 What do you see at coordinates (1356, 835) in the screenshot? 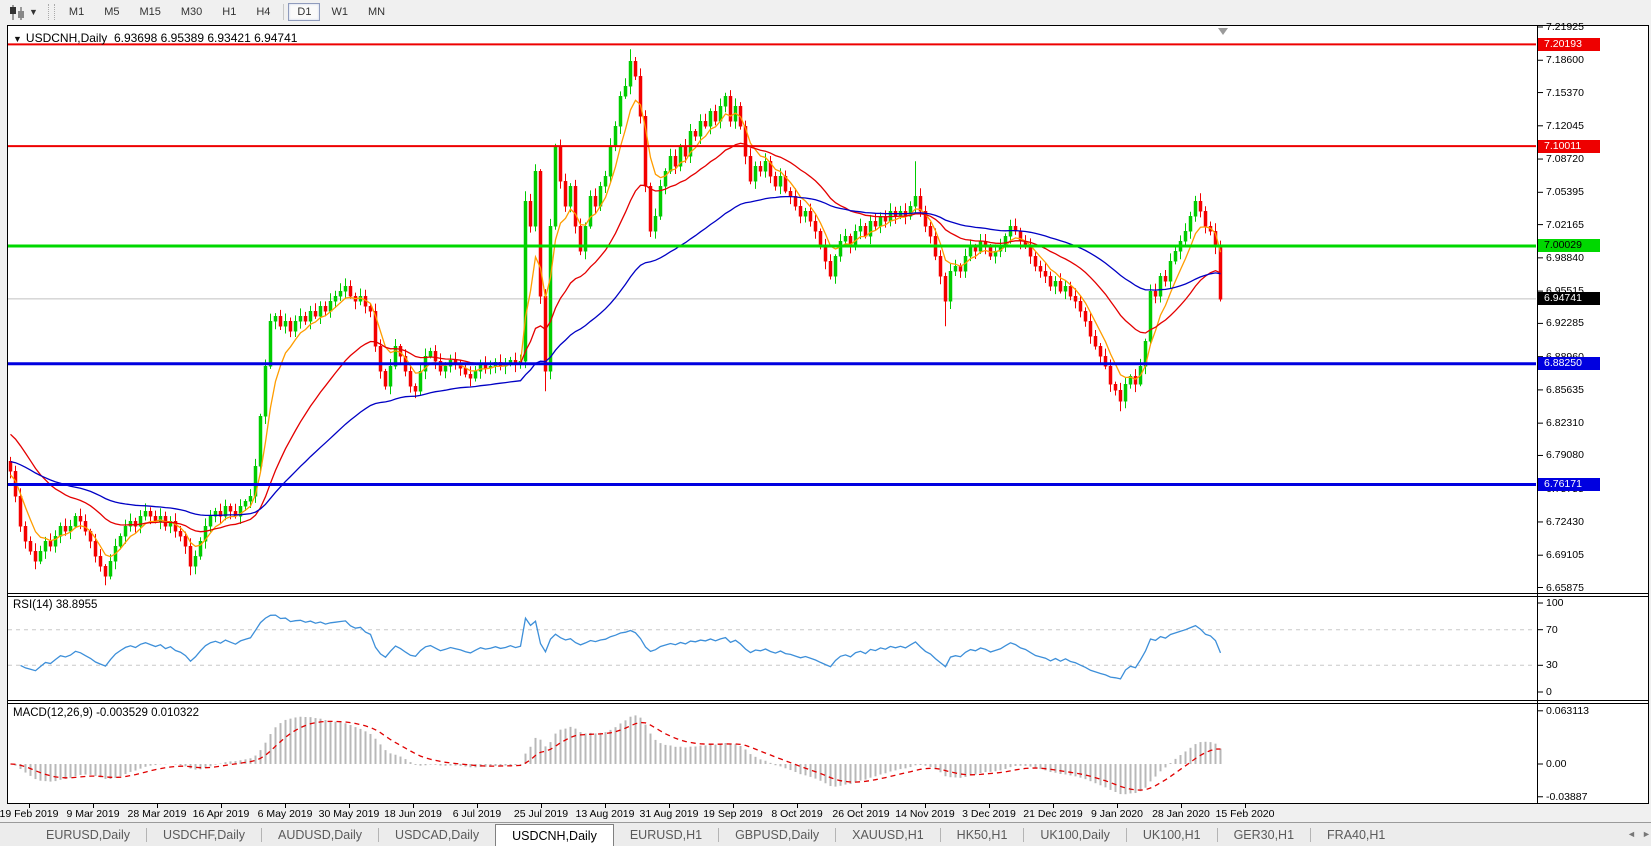
I see `tab-fra40-h1: FRA40,H1` at bounding box center [1356, 835].